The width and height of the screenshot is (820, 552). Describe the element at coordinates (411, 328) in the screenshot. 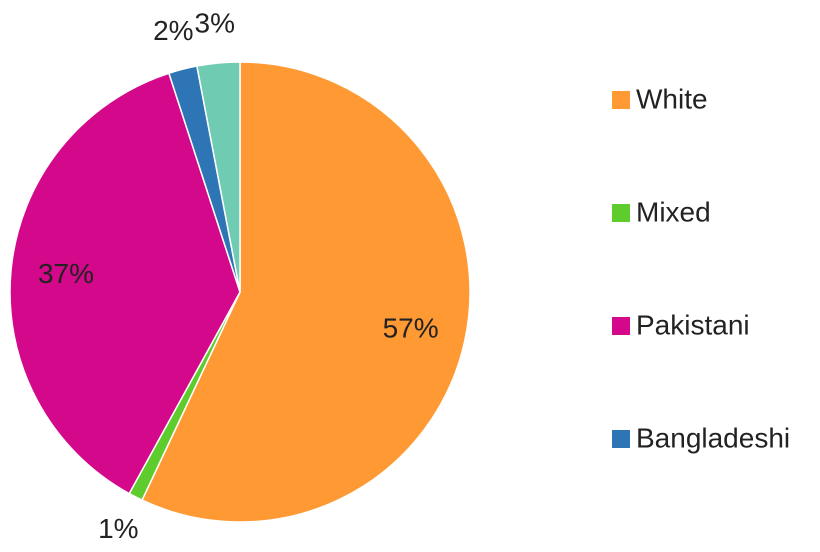

I see `data-label: 57%` at that location.